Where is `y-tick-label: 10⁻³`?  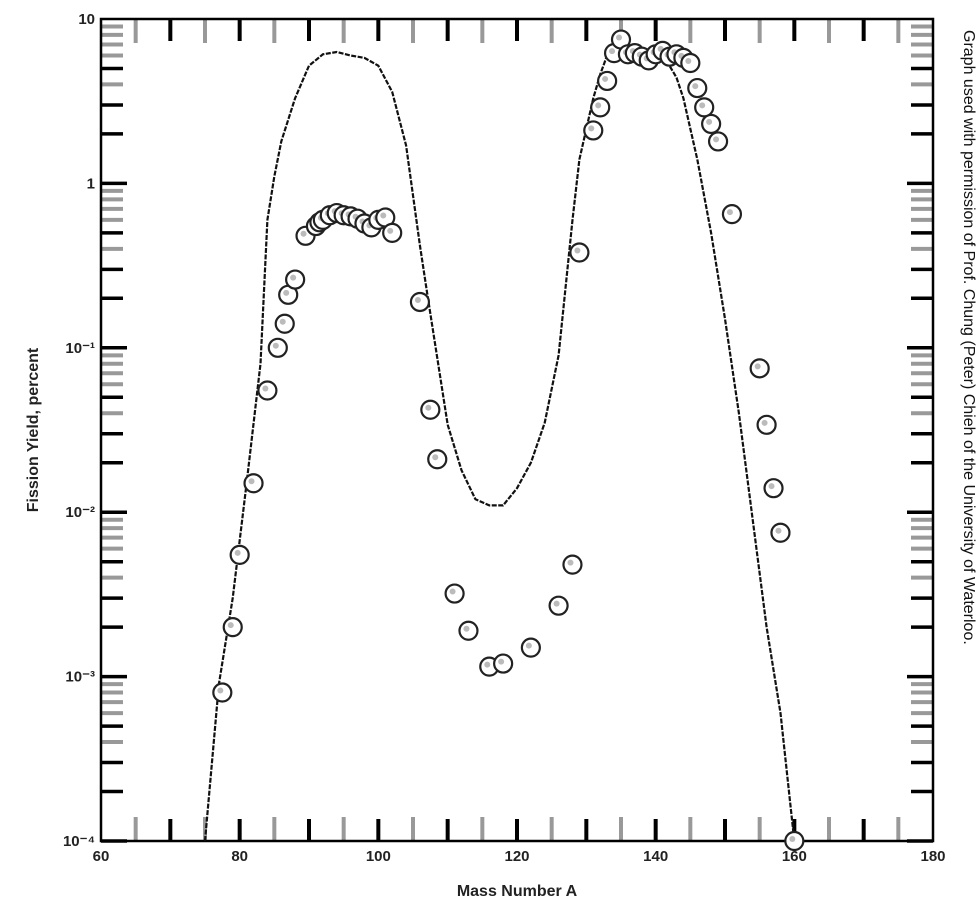
y-tick-label: 10⁻³ is located at coordinates (80, 677).